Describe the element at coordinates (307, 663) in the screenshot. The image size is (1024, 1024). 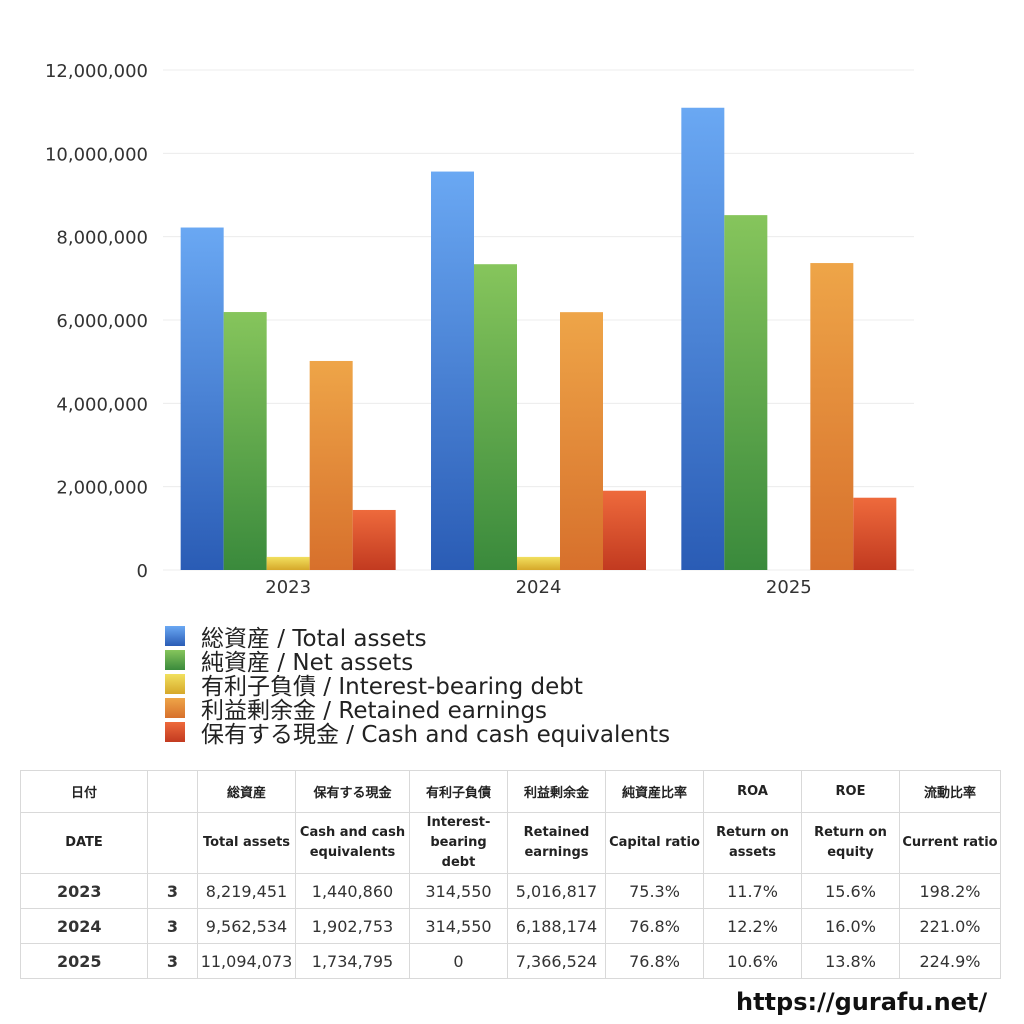
I see `legend-label: 純資産 / Net assets` at that location.